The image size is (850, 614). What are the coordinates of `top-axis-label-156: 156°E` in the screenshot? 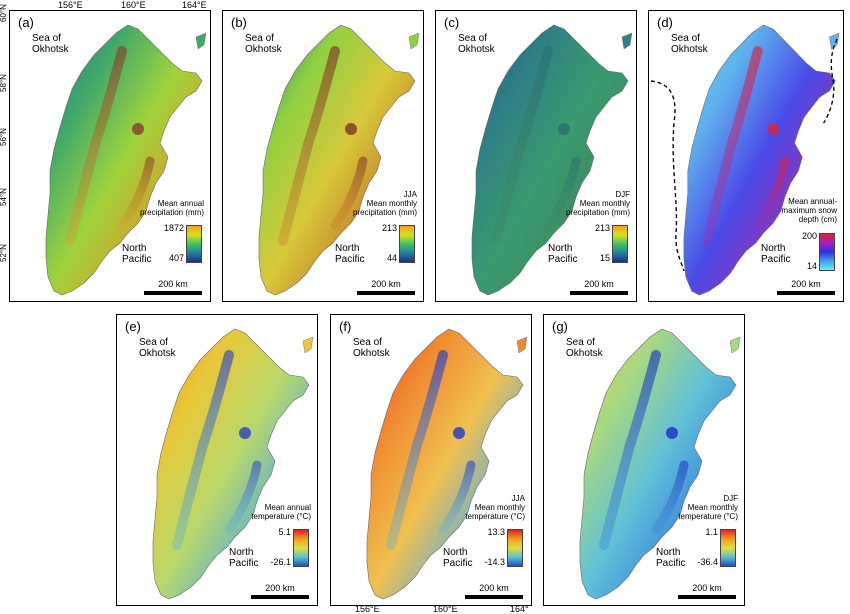 It's located at (70, 5).